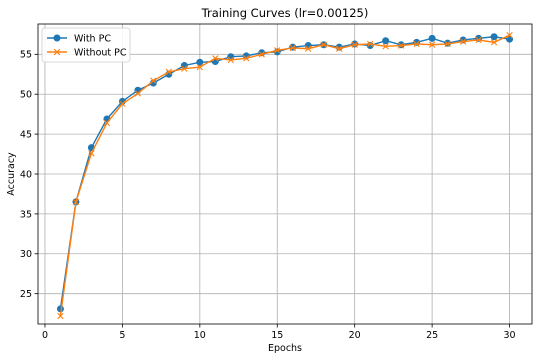  I want to click on y-tick-label: 35, so click(26, 214).